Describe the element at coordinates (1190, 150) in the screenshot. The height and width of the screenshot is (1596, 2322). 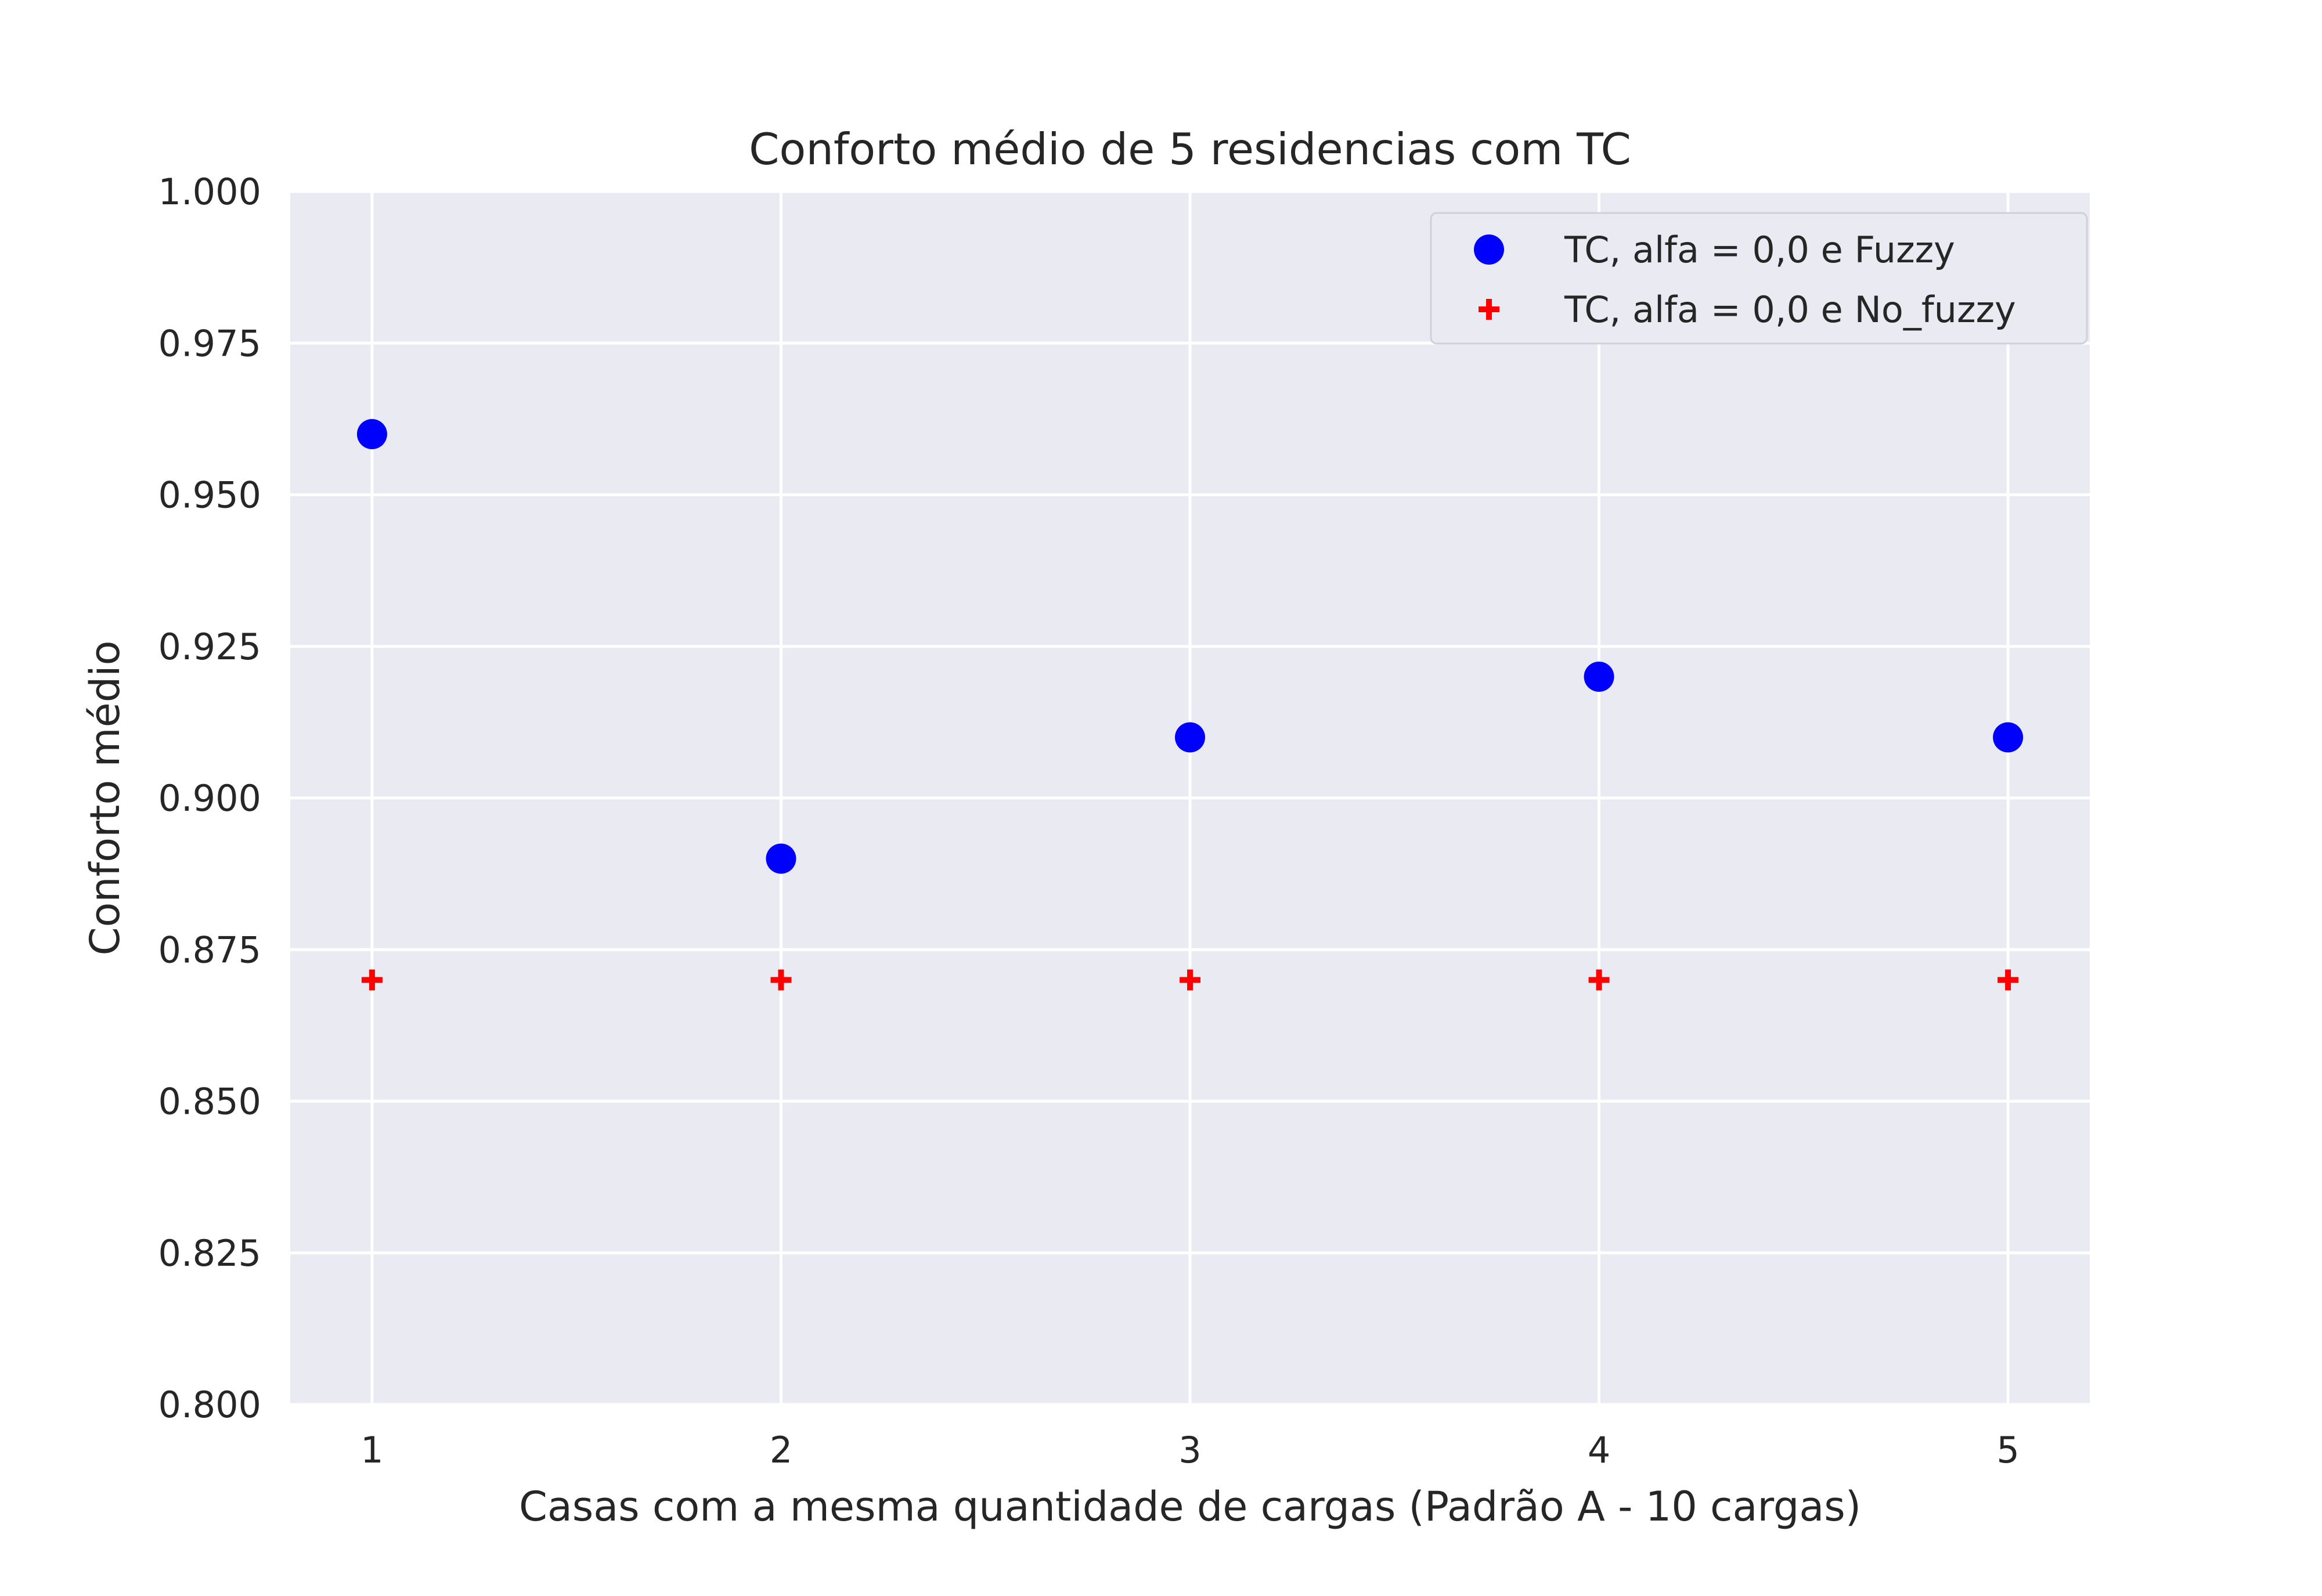
I see `chart-title: Conforto médio de 5 residencias com TC` at that location.